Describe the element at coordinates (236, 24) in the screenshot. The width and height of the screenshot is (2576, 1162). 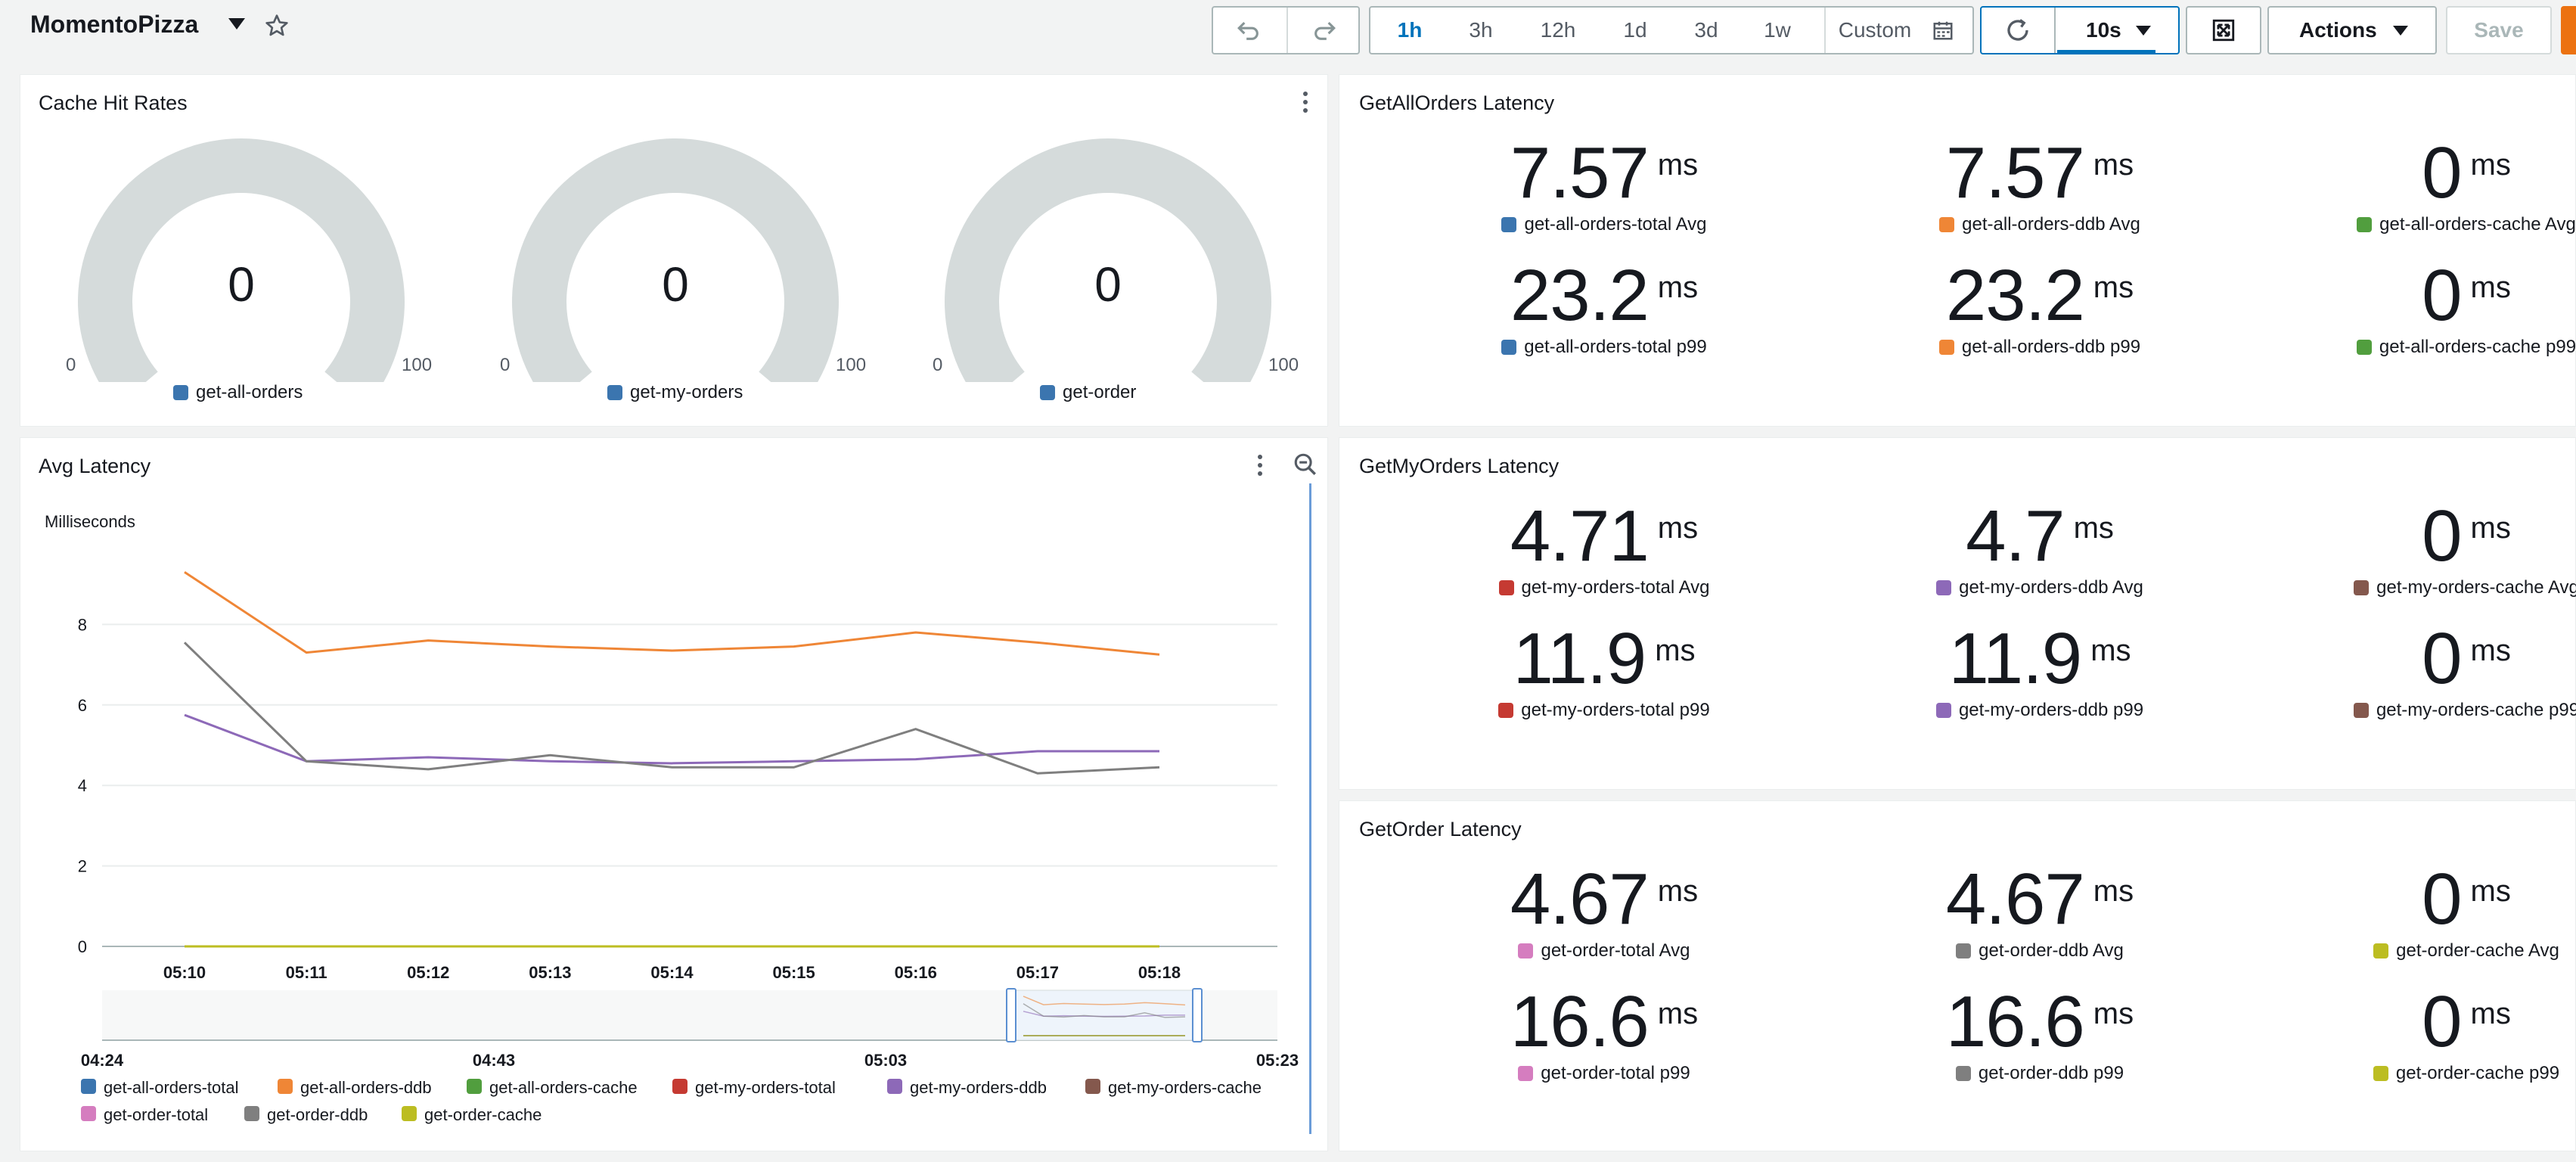
I see `dashboard-menu-caret-icon` at that location.